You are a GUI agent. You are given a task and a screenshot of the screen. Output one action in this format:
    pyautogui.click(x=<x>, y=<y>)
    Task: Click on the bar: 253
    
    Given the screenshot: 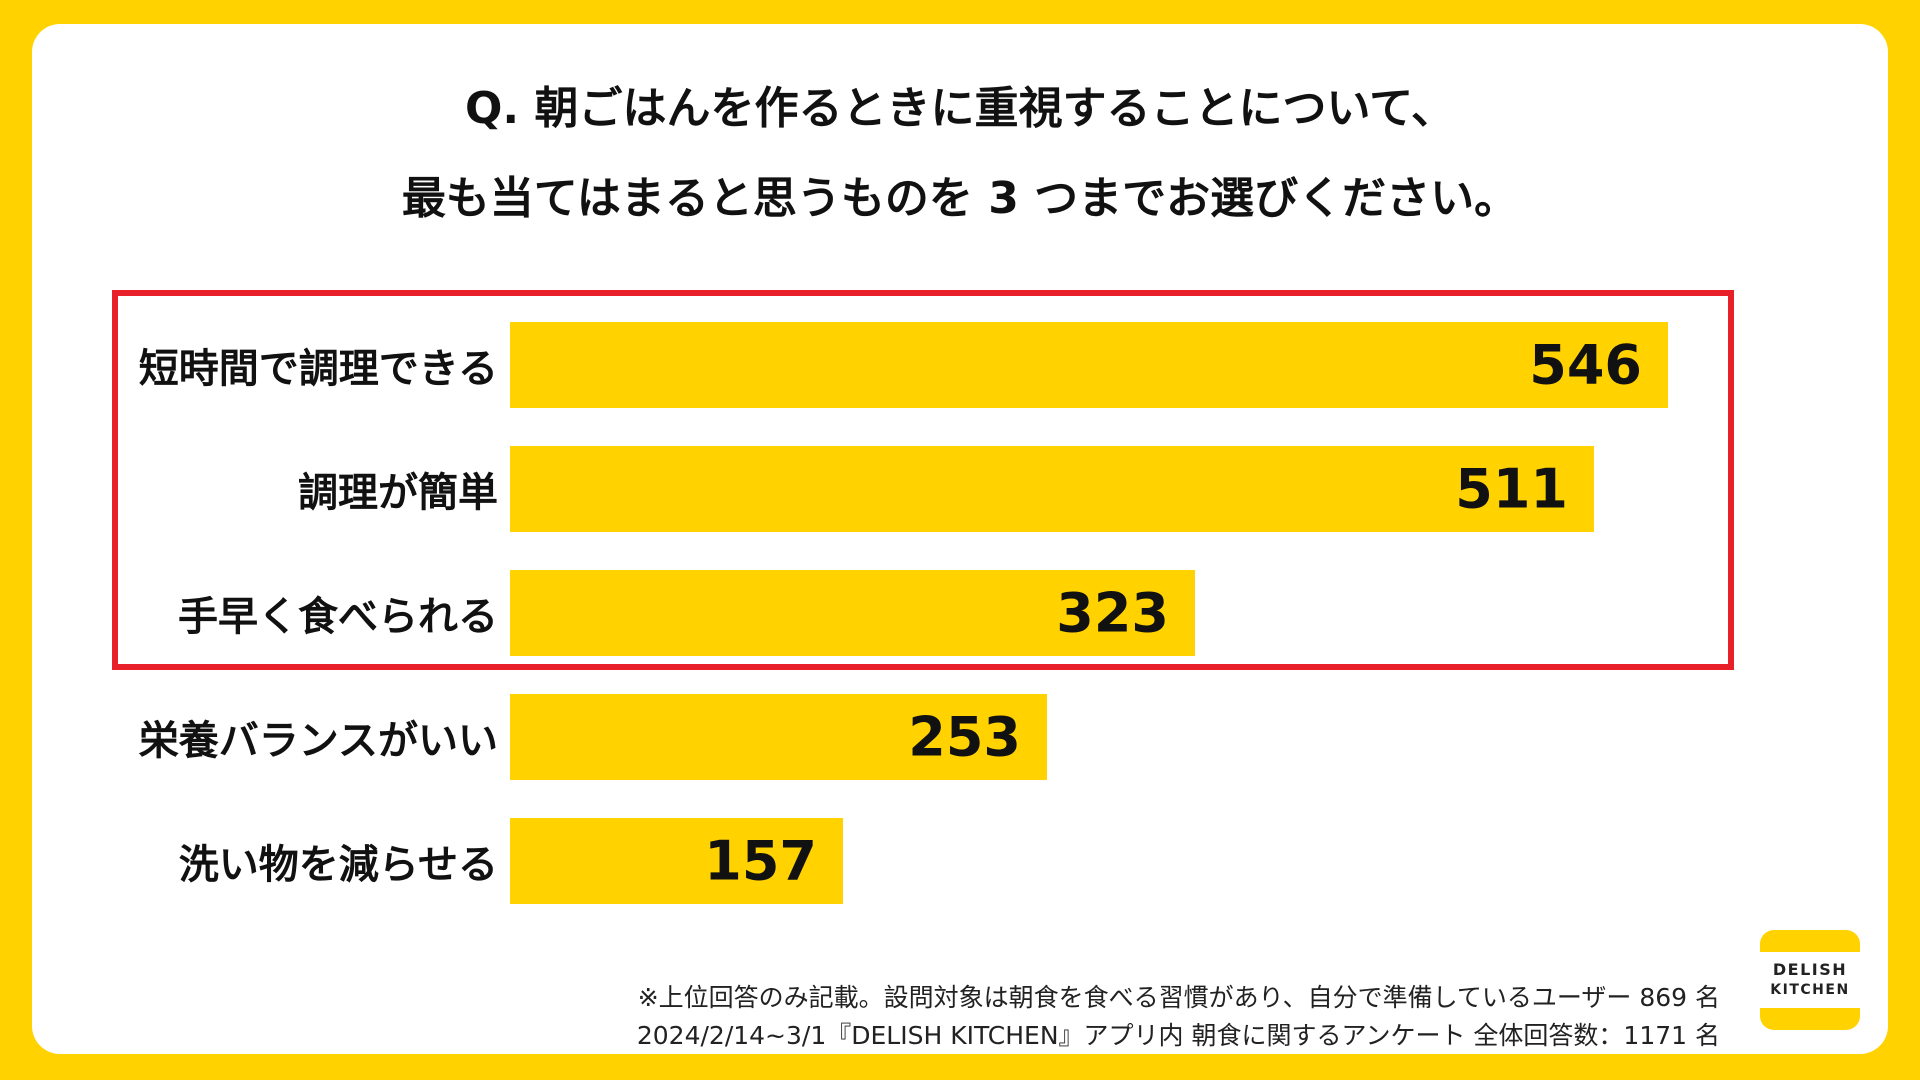 What is the action you would take?
    pyautogui.click(x=778, y=737)
    